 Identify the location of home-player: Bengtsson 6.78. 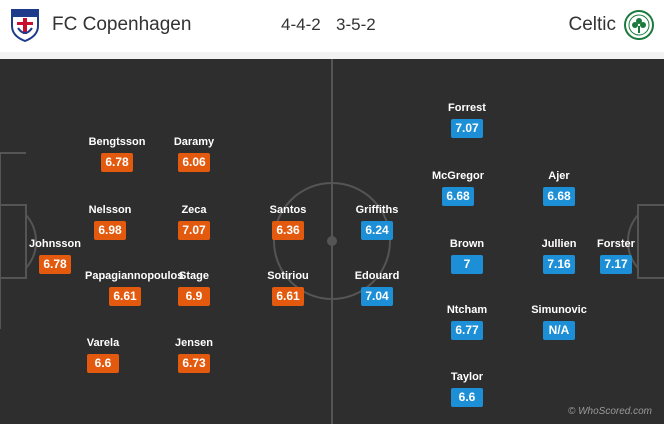
(117, 153).